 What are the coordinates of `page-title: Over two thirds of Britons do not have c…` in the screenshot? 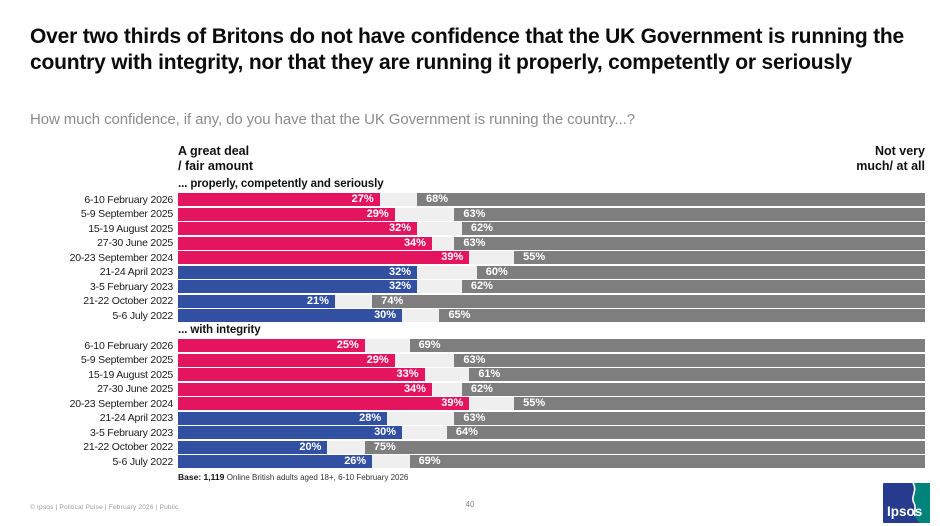 It's located at (467, 49).